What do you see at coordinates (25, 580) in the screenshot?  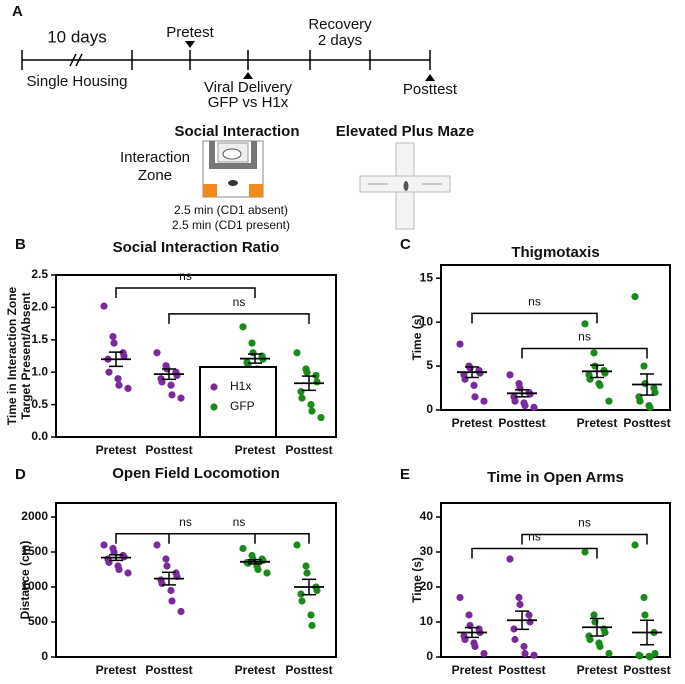 I see `y-axis-label: Distance (cm)` at bounding box center [25, 580].